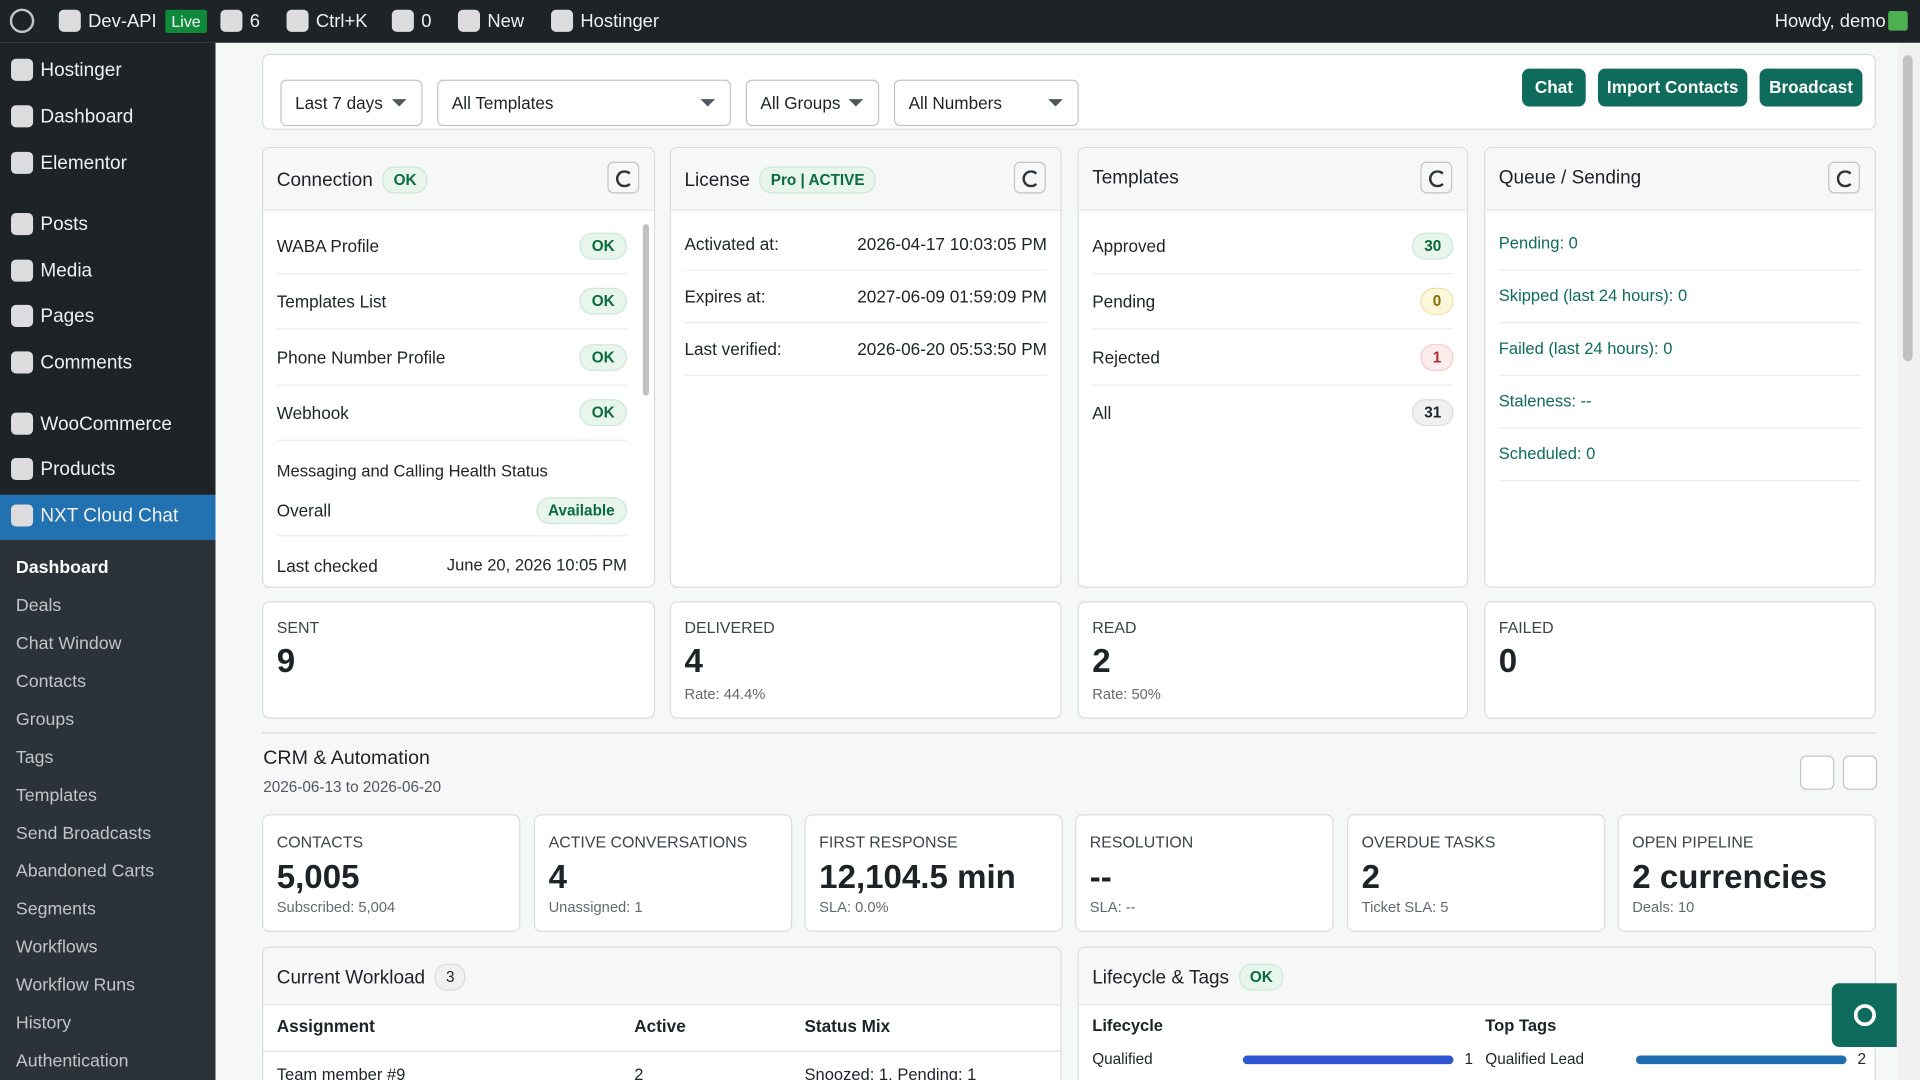 This screenshot has width=1920, height=1080. What do you see at coordinates (1348, 1060) in the screenshot?
I see `bar` at bounding box center [1348, 1060].